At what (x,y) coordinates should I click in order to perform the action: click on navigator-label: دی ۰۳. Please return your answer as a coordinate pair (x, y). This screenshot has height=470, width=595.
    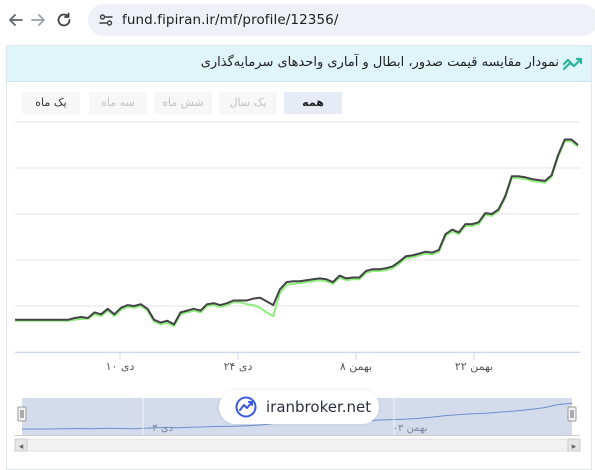
    Looking at the image, I should click on (160, 428).